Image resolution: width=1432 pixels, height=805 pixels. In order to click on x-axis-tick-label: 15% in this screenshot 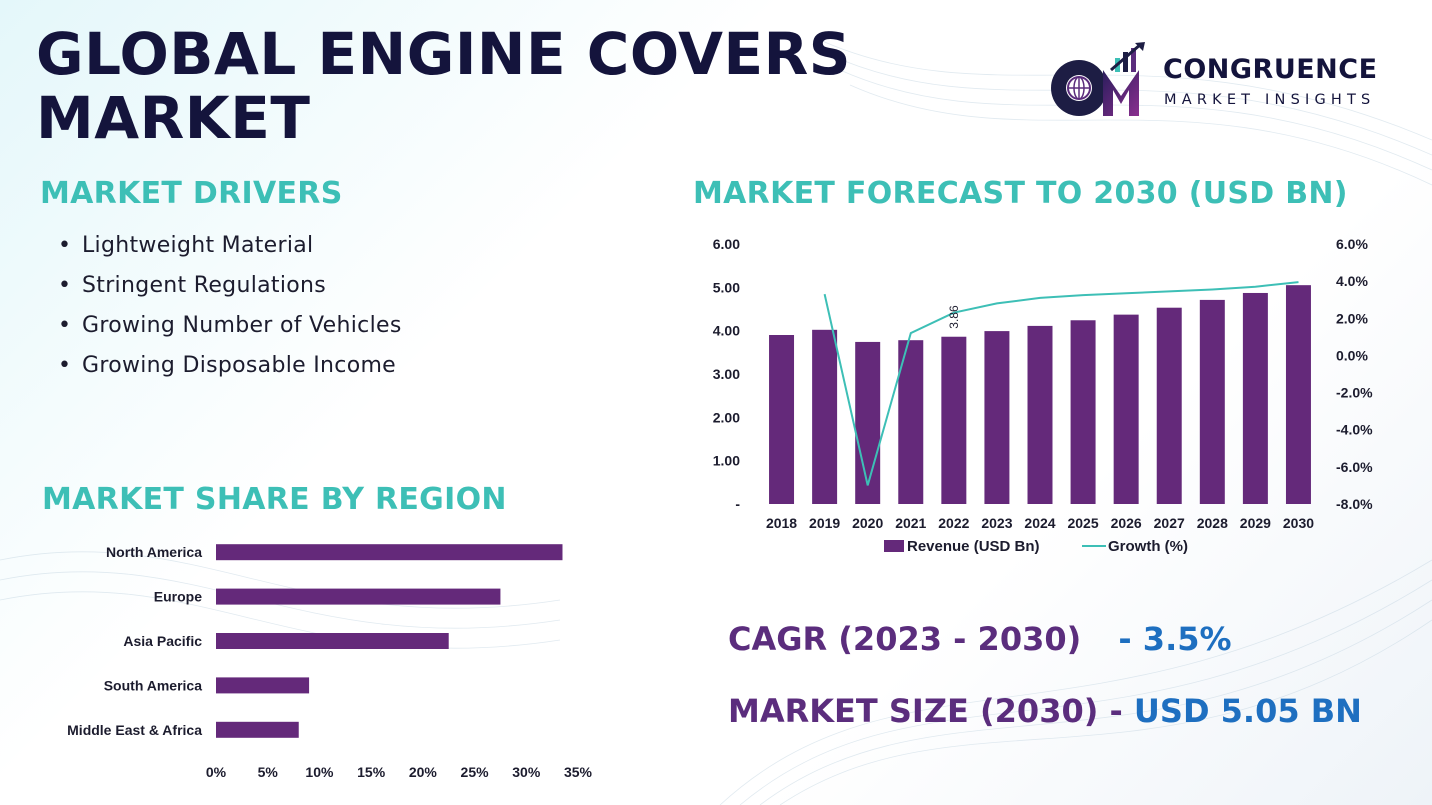, I will do `click(371, 772)`.